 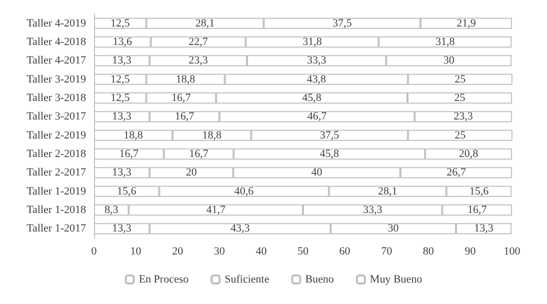 What do you see at coordinates (94, 252) in the screenshot?
I see `x-tick-label: 0` at bounding box center [94, 252].